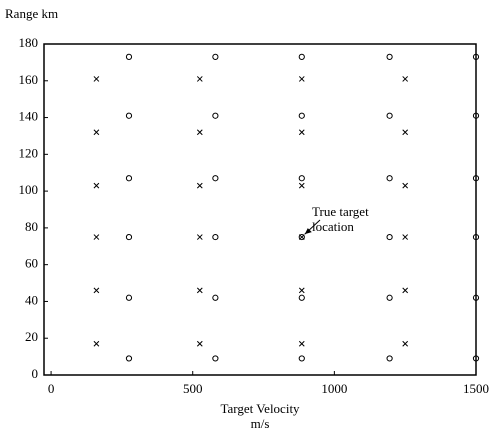 The width and height of the screenshot is (492, 442). Describe the element at coordinates (31, 263) in the screenshot. I see `y-tick-label: 60` at that location.